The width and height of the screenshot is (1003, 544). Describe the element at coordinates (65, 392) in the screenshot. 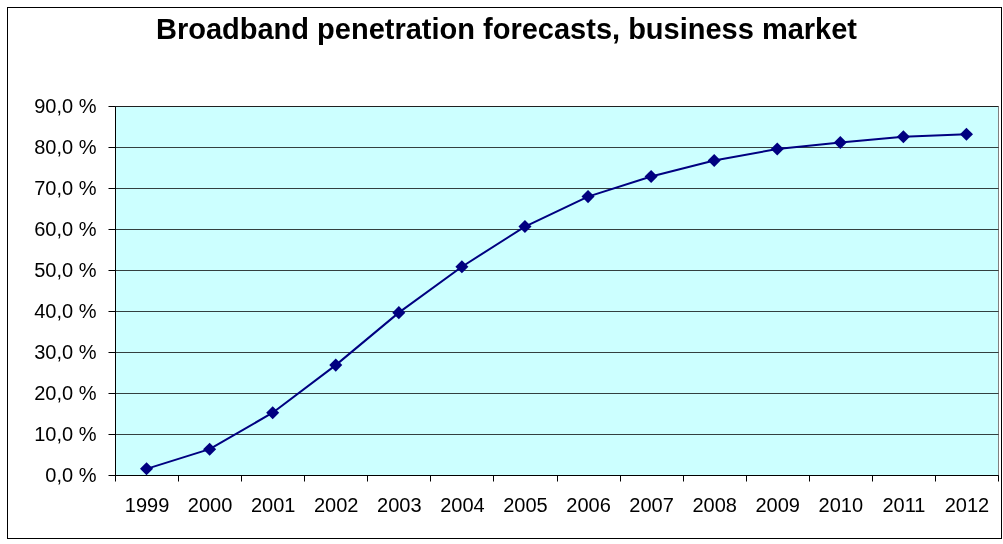

I see `y-tick-label: 20,0 %` at that location.